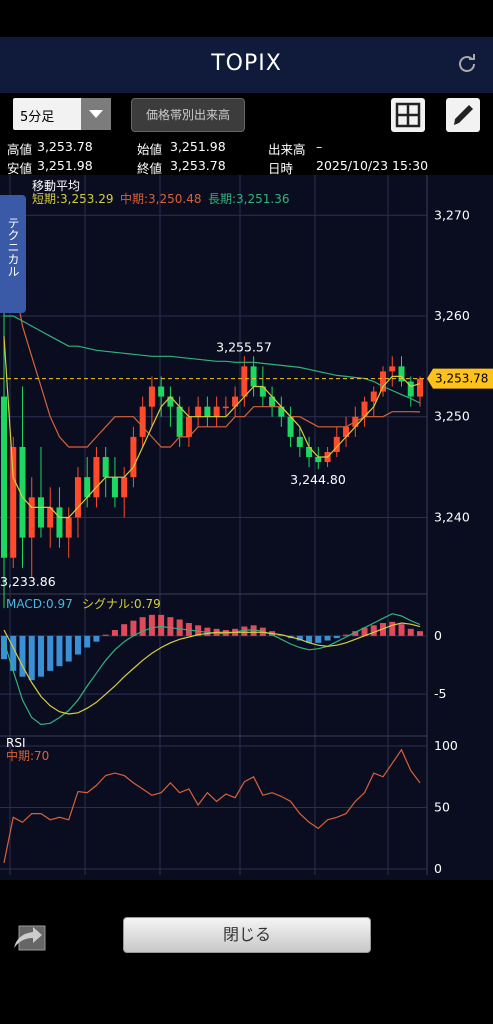 This screenshot has width=493, height=1024. Describe the element at coordinates (452, 315) in the screenshot. I see `price-tick-label: 3,260` at that location.